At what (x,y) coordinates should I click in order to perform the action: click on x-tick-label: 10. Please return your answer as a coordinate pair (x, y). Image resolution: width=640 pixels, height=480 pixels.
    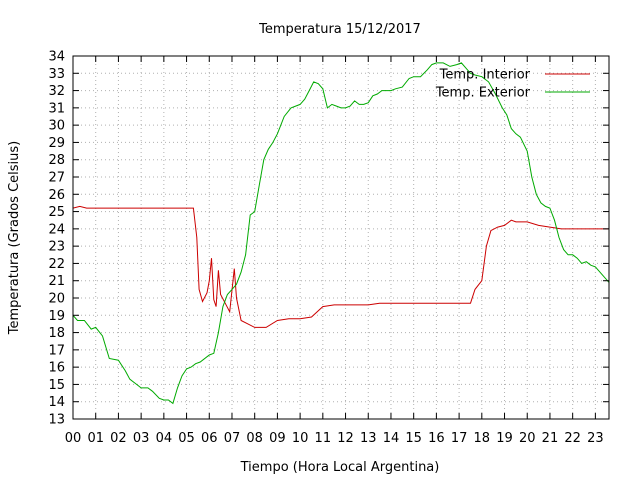
    Looking at the image, I should click on (300, 438).